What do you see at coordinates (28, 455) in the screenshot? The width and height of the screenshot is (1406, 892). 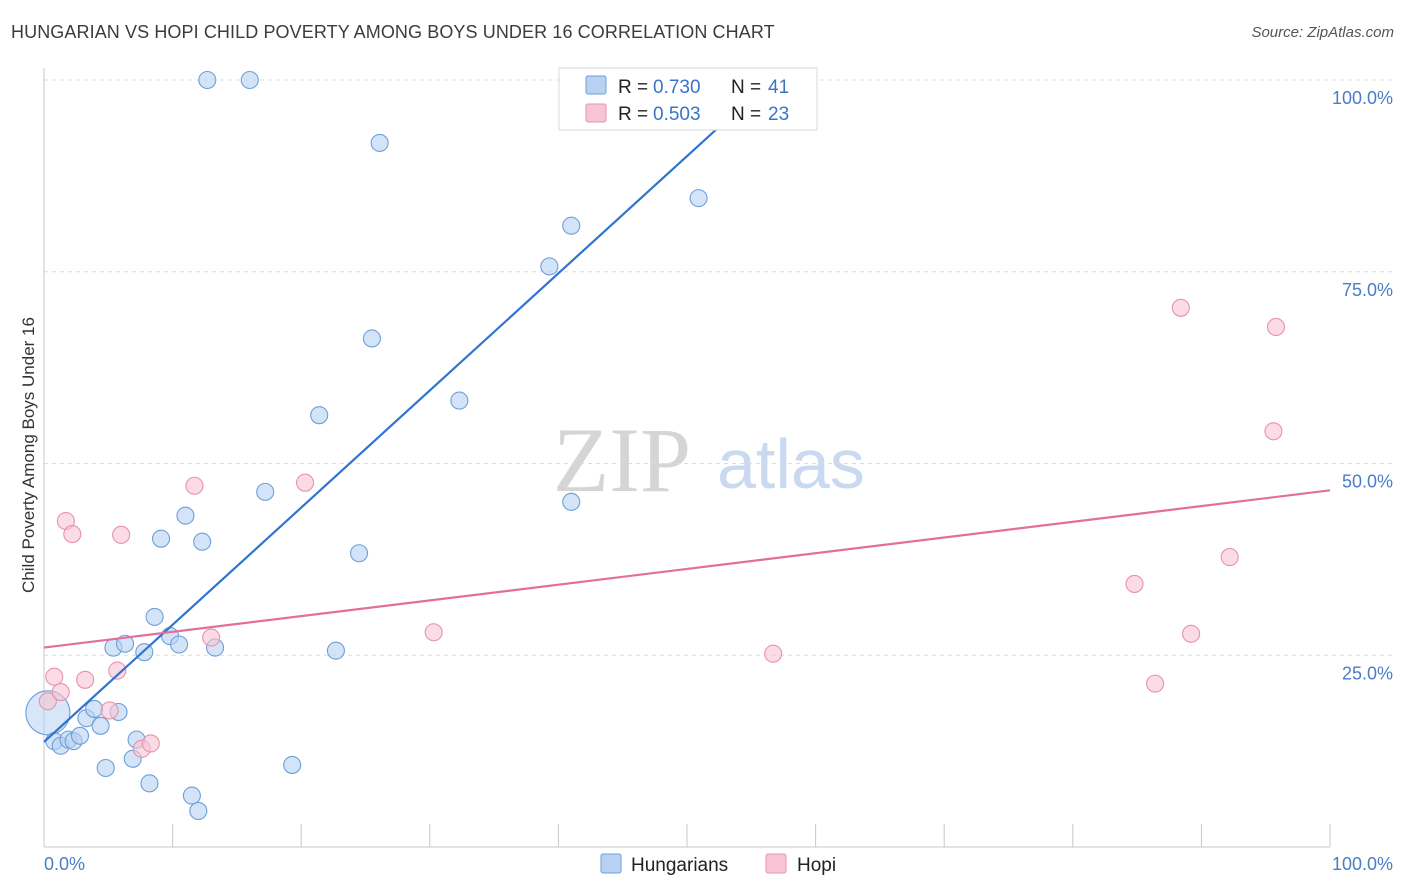 I see `y-axis-label: Child Poverty Among Boys Under 16` at bounding box center [28, 455].